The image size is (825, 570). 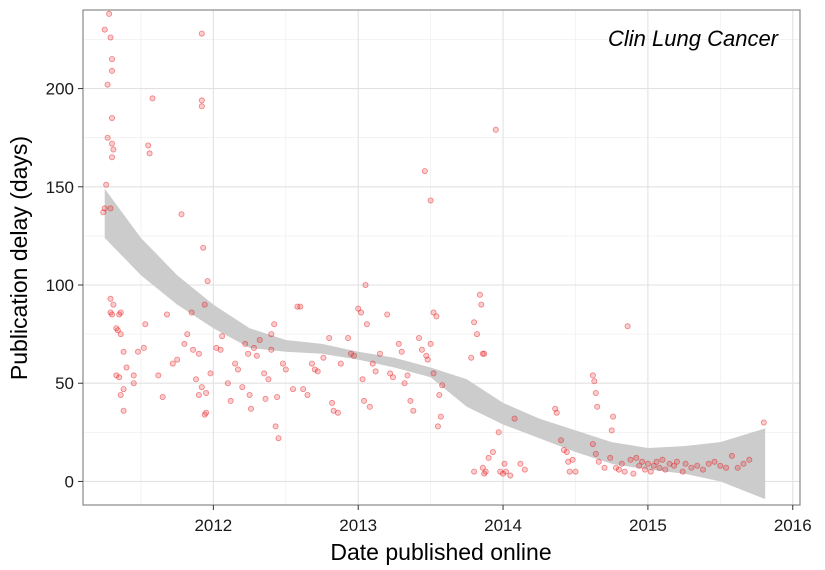 What do you see at coordinates (793, 525) in the screenshot?
I see `x-tick-label: 2016` at bounding box center [793, 525].